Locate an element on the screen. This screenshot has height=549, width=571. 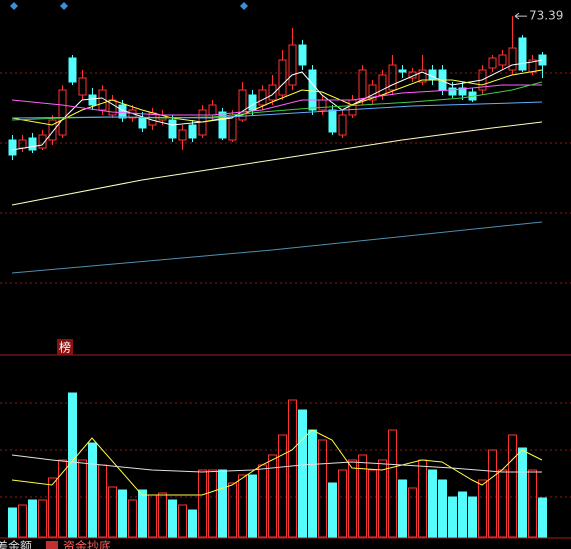
legend-text: 差金额 is located at coordinates (16, 544).